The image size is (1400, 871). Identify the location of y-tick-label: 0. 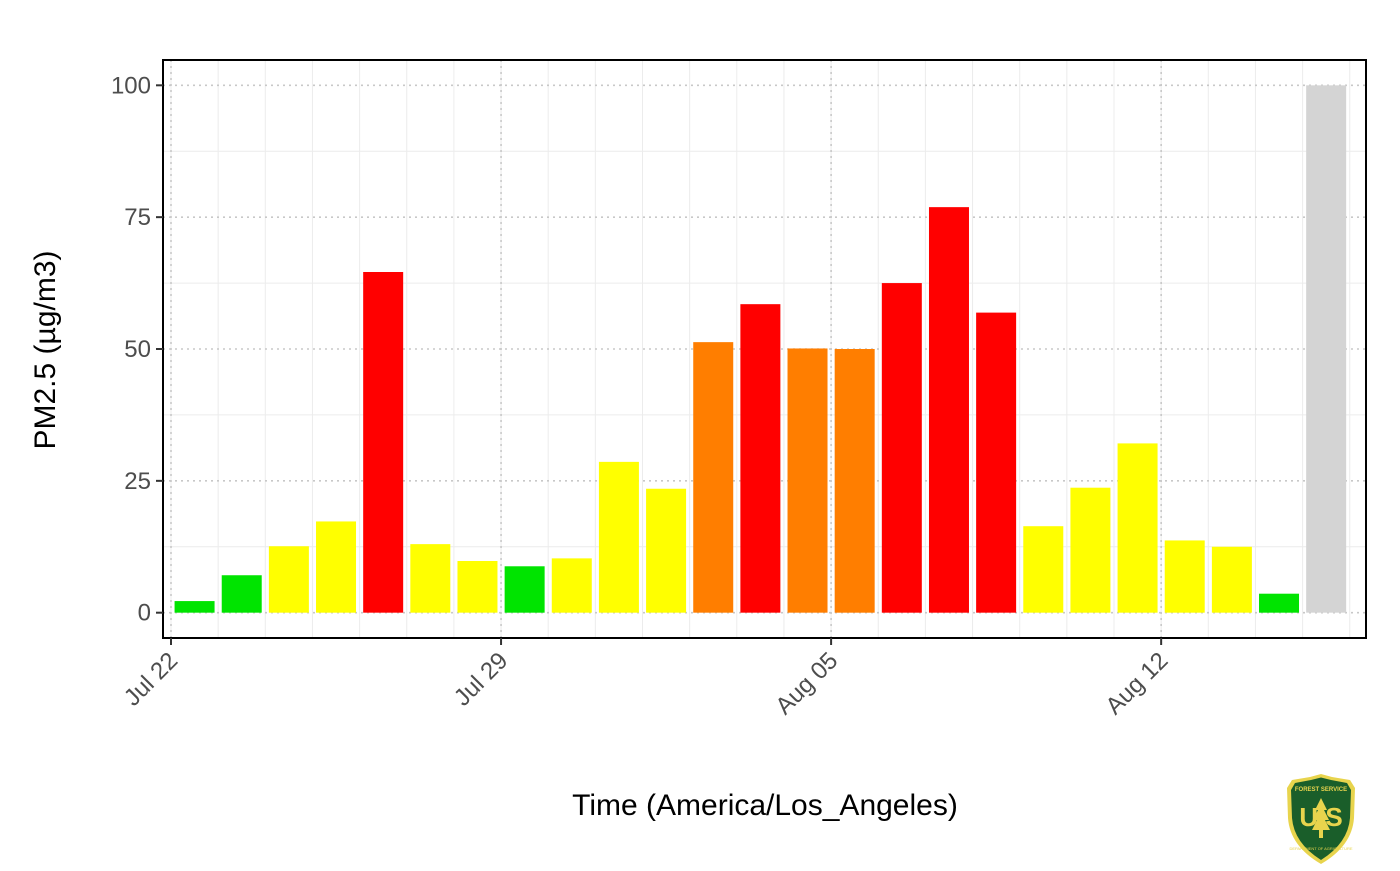
(144, 613).